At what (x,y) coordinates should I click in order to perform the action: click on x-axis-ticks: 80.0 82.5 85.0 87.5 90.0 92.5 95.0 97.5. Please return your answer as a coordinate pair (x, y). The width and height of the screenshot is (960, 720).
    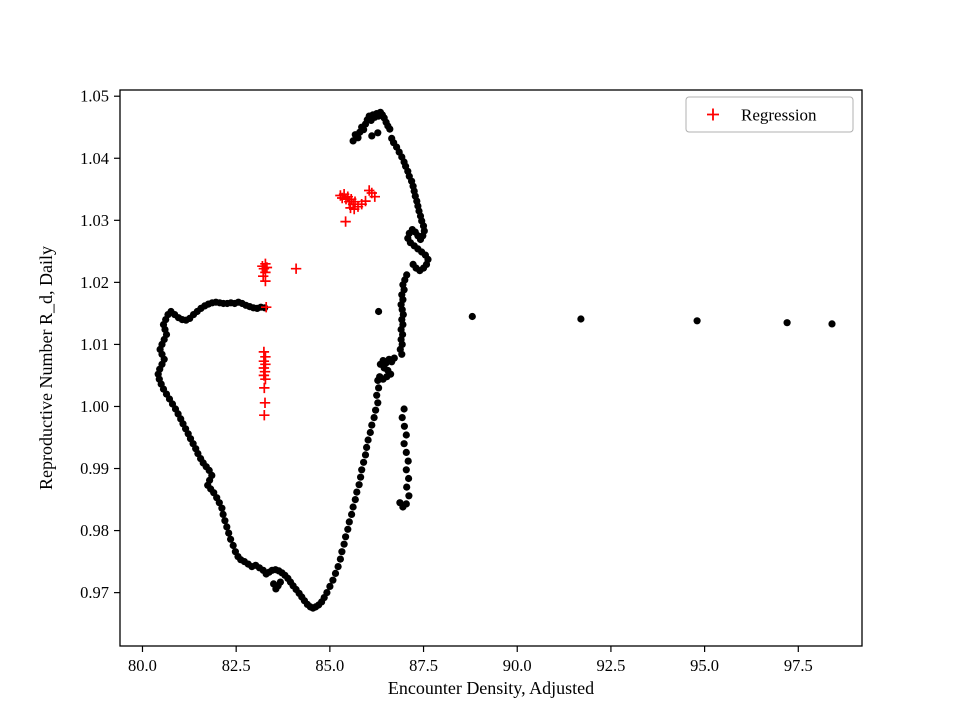
    Looking at the image, I should click on (470, 660).